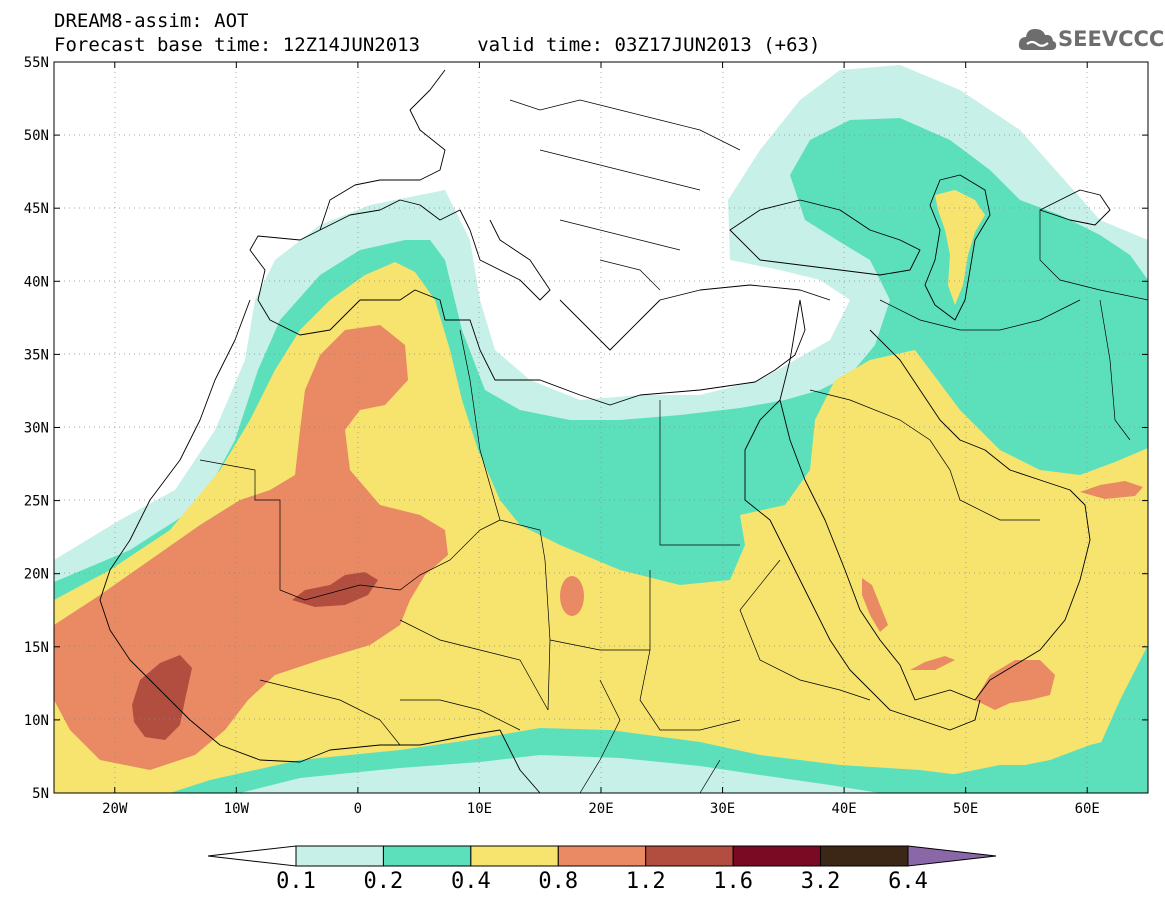 Image resolution: width=1165 pixels, height=905 pixels. What do you see at coordinates (821, 881) in the screenshot?
I see `colorbar-label: 3.2` at bounding box center [821, 881].